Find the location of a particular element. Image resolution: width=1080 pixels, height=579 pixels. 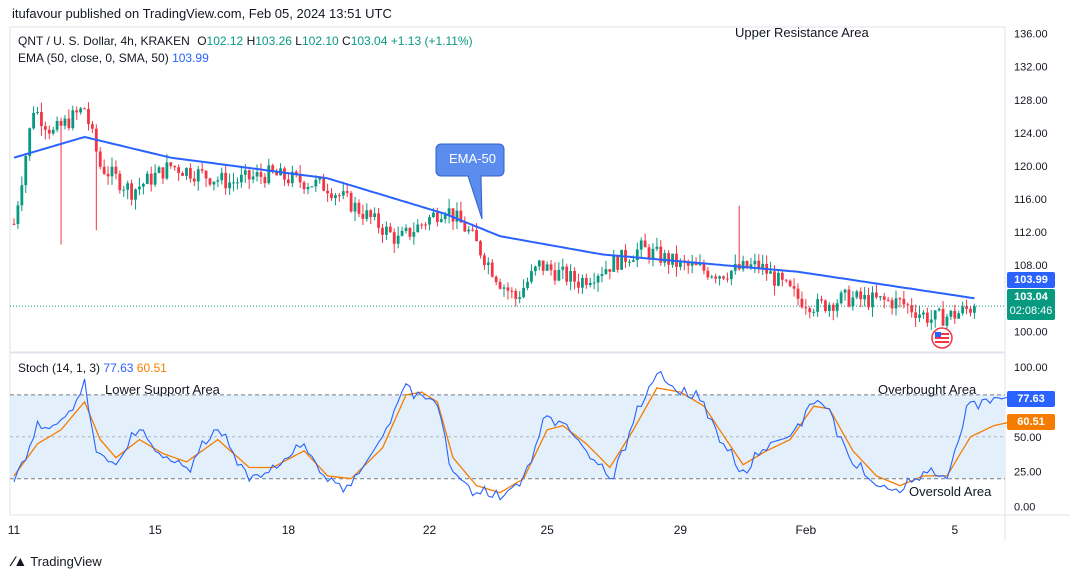

overbought-label: Overbought Area is located at coordinates (927, 389).